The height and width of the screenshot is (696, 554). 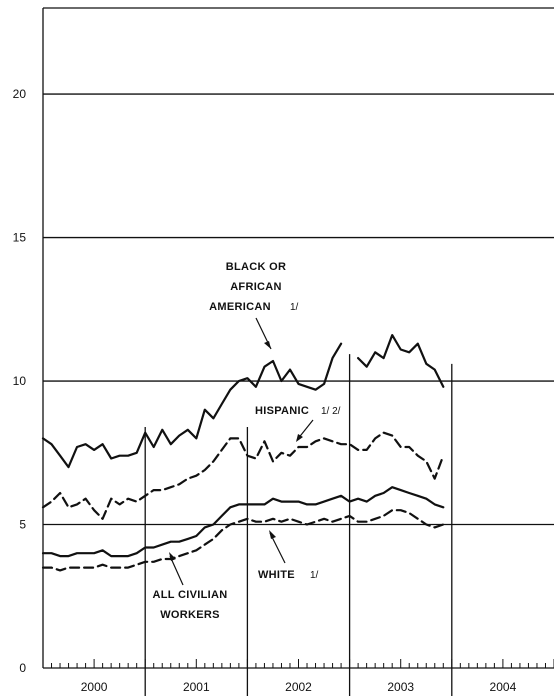 I want to click on annotation-hispanic: HISPANIC 1/ 2/, so click(x=298, y=423).